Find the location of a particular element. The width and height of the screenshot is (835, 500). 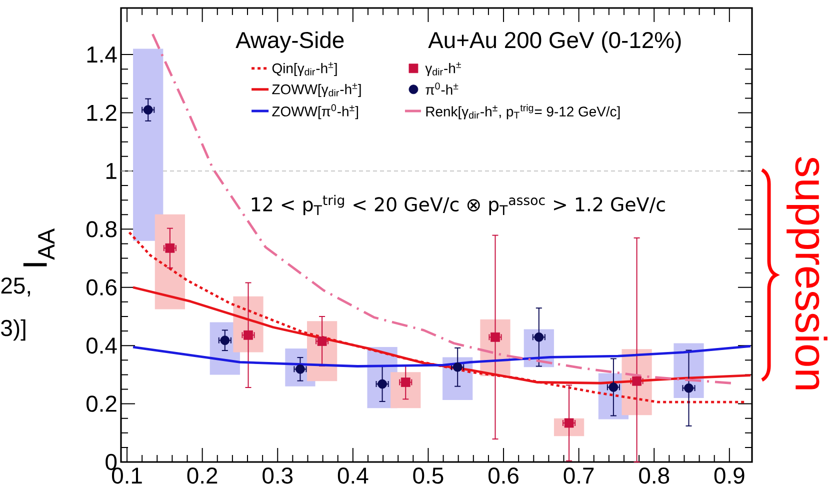

y-tick-label: 0.6 is located at coordinates (101, 287).